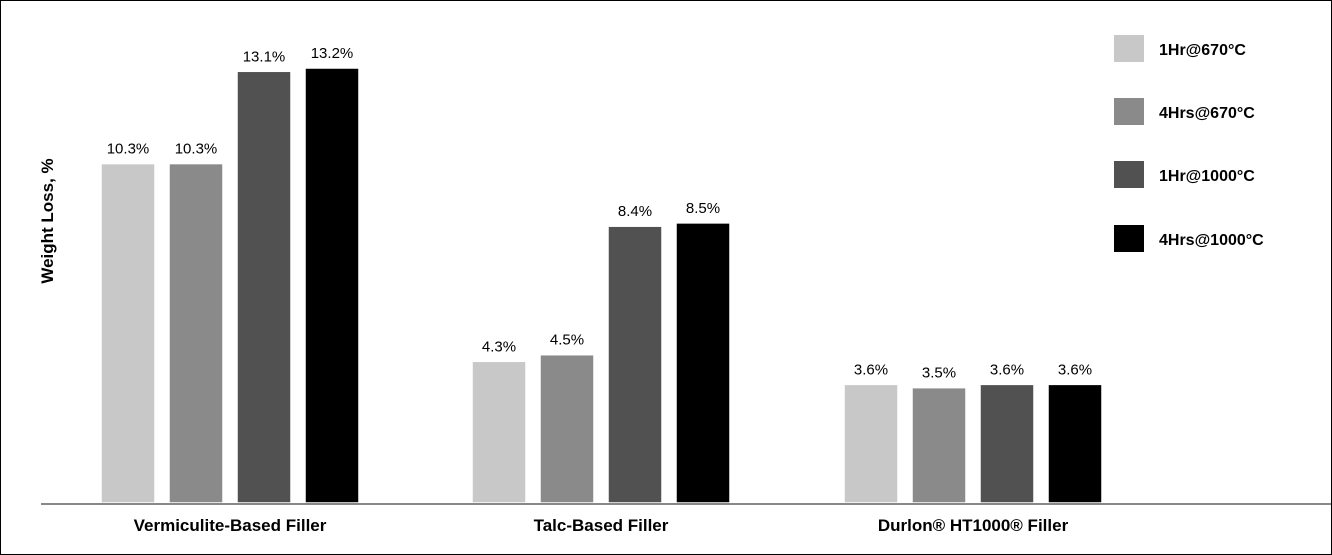 The image size is (1332, 555). I want to click on data-label-0-1: 10.3%, so click(196, 149).